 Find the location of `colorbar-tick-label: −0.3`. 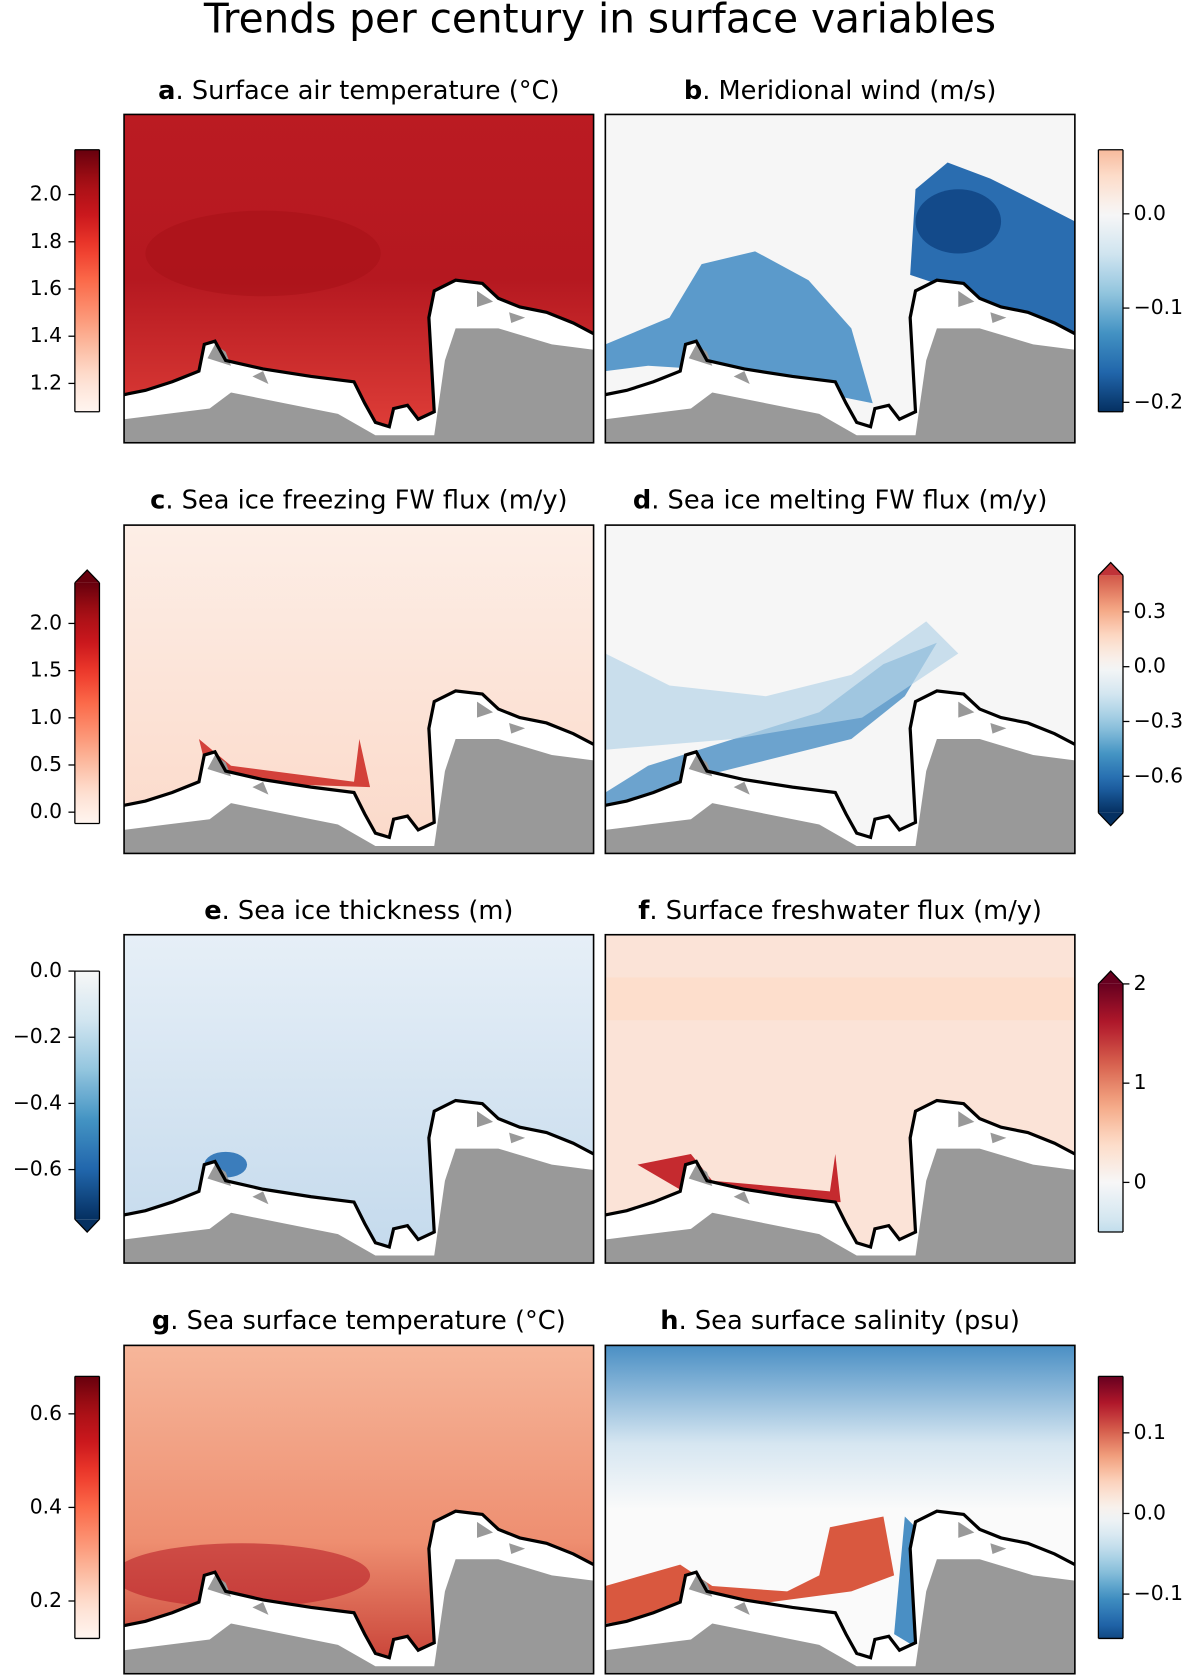

colorbar-tick-label: −0.3 is located at coordinates (1158, 720).